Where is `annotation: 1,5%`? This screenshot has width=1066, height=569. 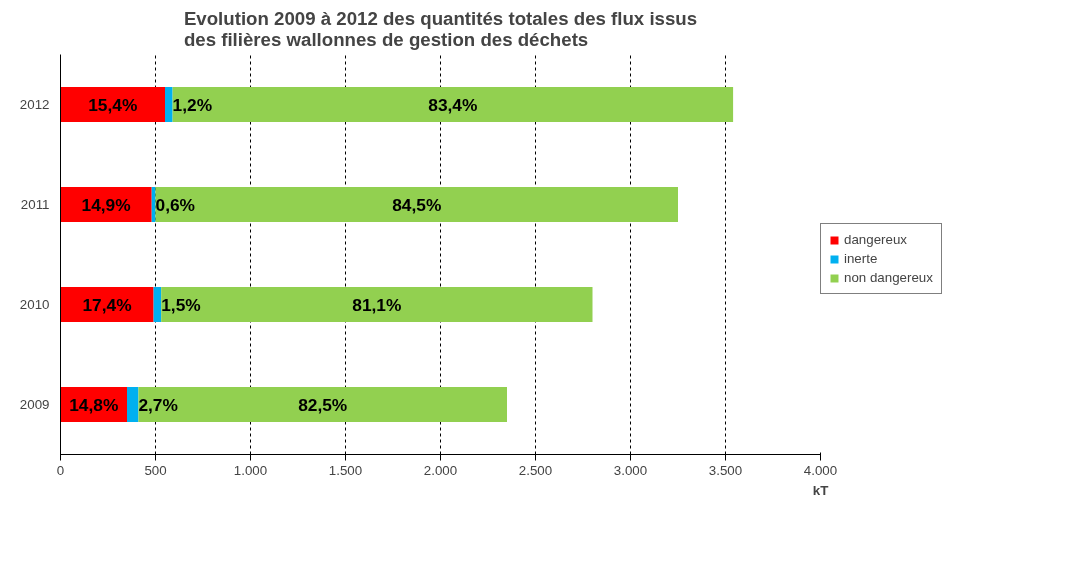
annotation: 1,5% is located at coordinates (181, 304).